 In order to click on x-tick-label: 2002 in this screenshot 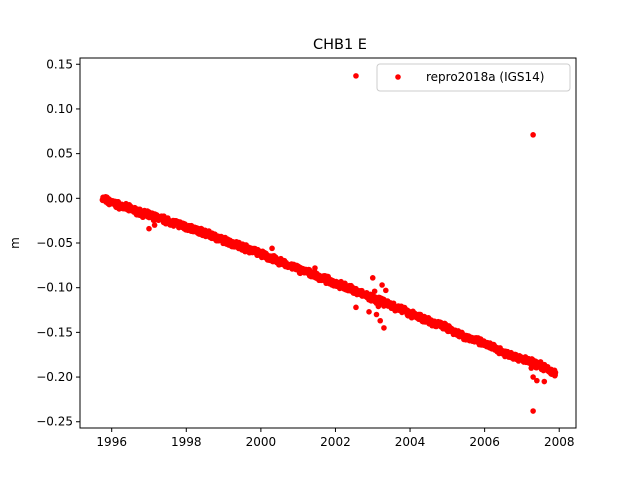, I will do `click(335, 442)`.